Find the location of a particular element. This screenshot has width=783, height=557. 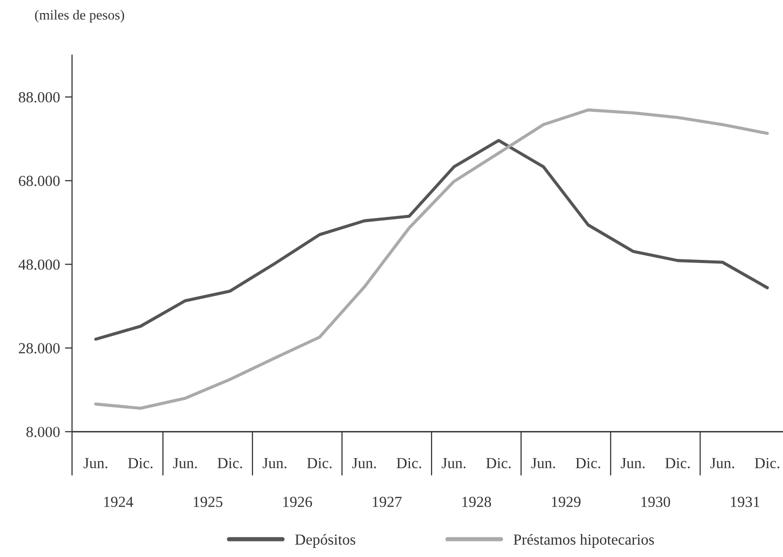

y-tick-label: 8.000 is located at coordinates (43, 432).